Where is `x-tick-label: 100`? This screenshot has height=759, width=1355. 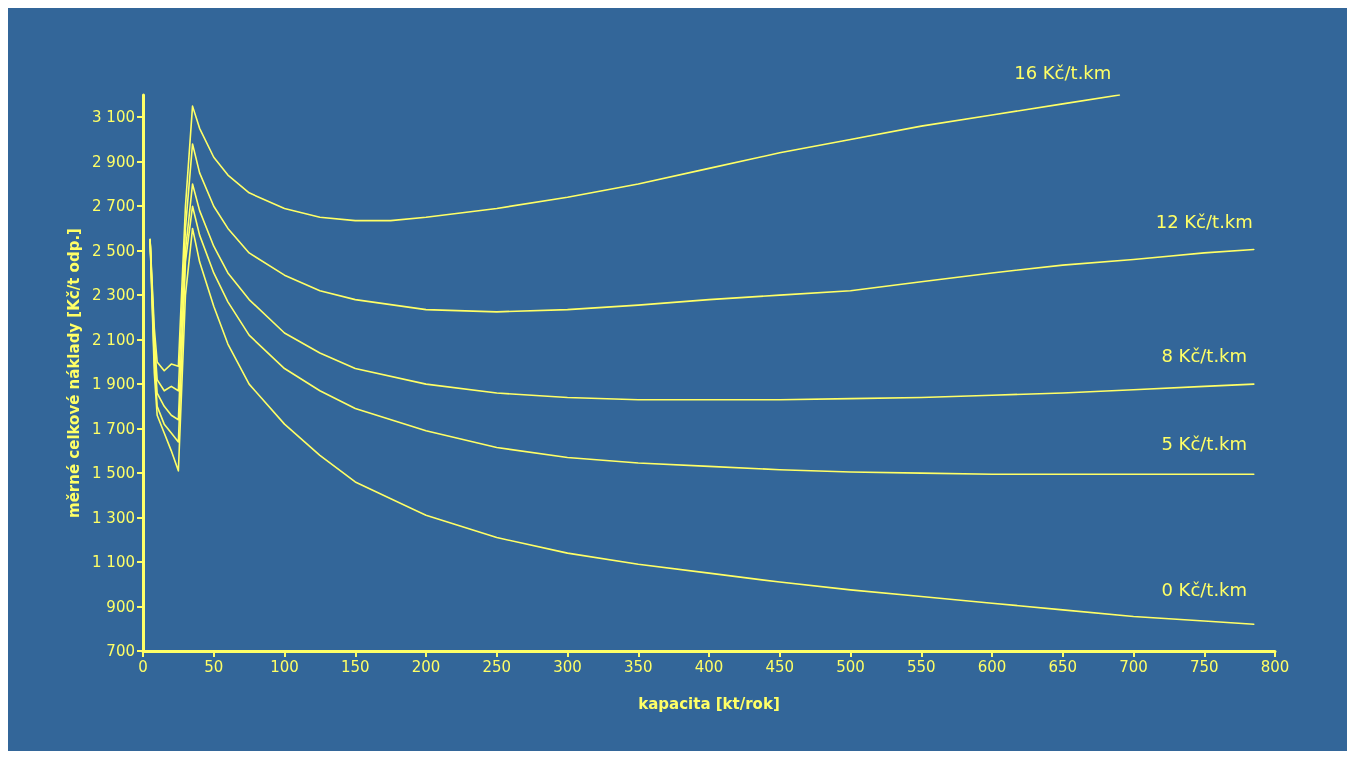 x-tick-label: 100 is located at coordinates (284, 666).